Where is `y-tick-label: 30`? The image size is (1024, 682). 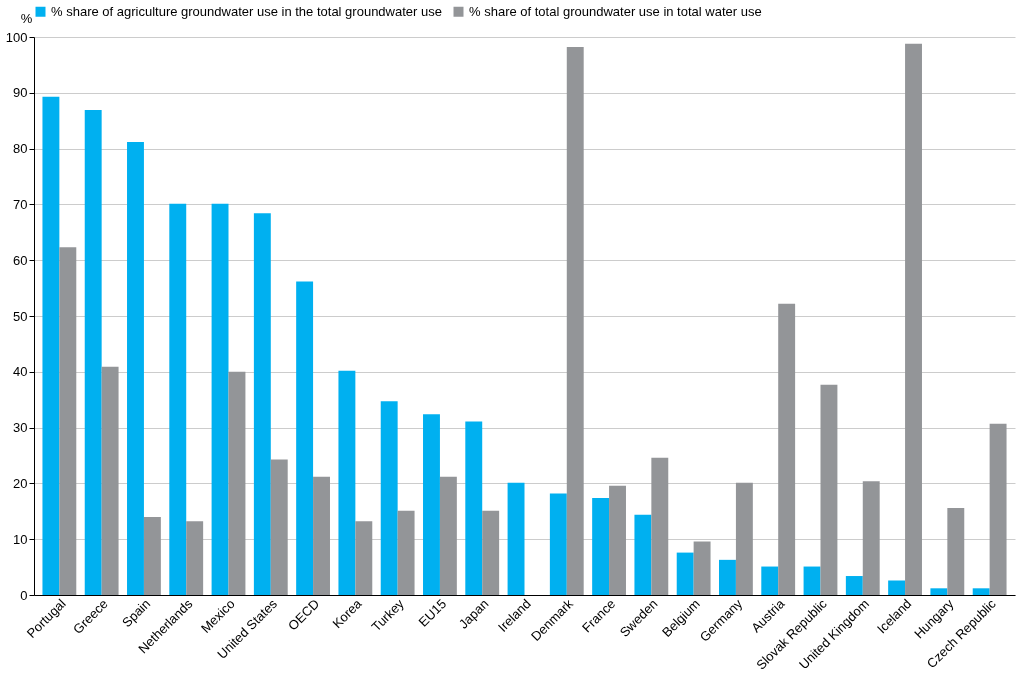
y-tick-label: 30 is located at coordinates (20, 428).